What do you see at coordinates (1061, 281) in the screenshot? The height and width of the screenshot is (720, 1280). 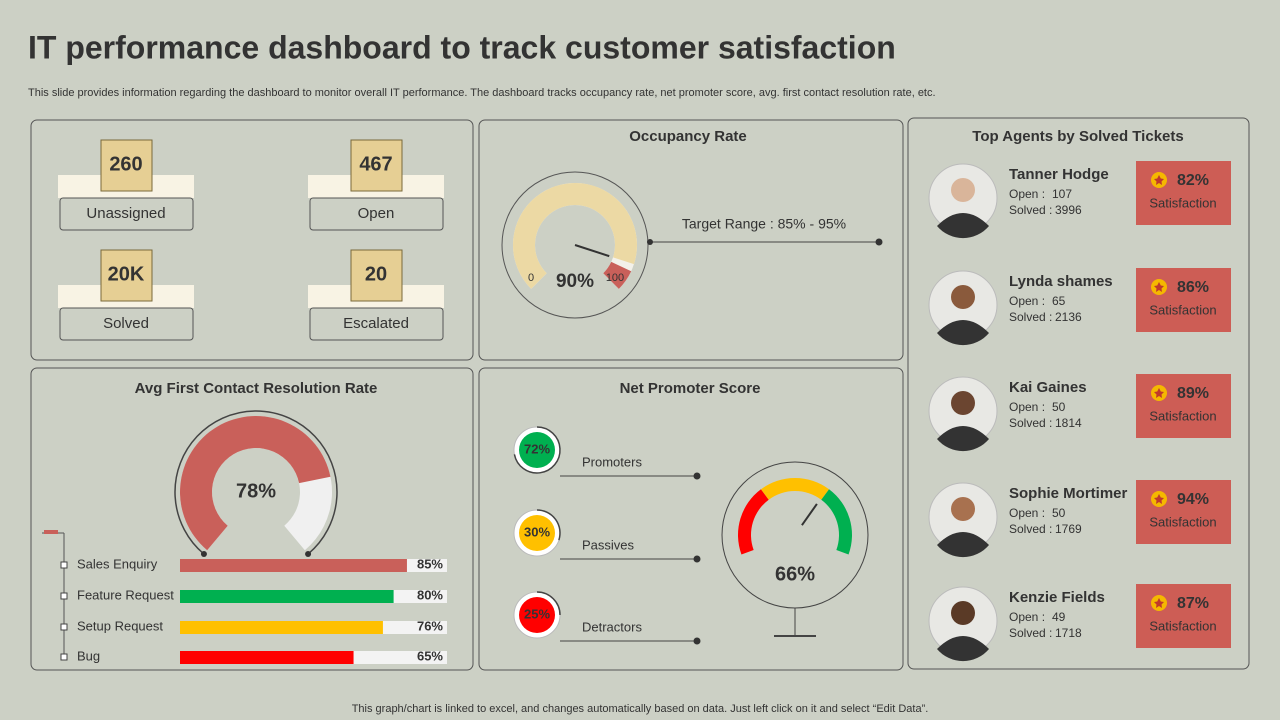 I see `agent-name: Lynda shames` at bounding box center [1061, 281].